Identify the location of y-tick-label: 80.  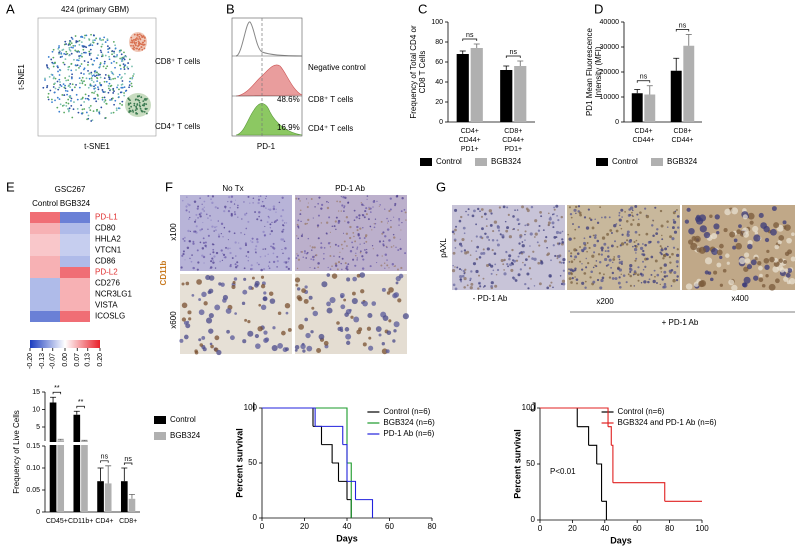
(439, 42).